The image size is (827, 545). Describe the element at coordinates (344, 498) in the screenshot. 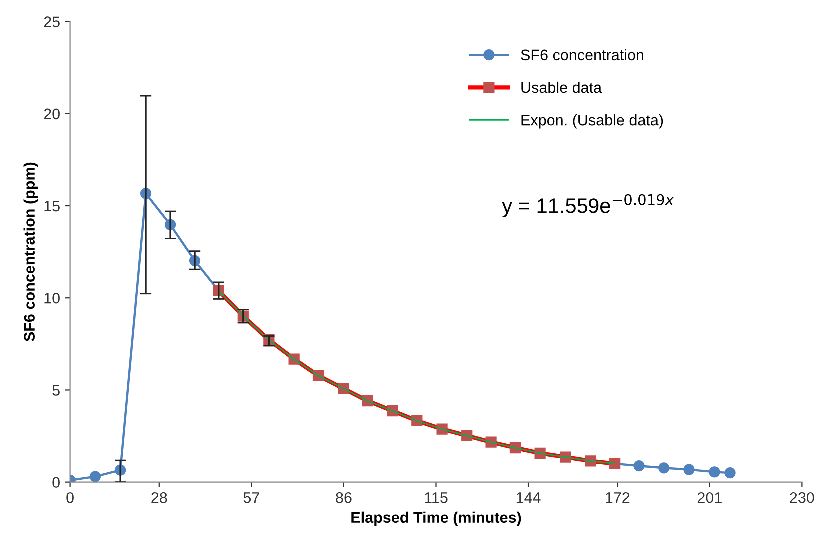

I see `x-tick-label: 86` at that location.